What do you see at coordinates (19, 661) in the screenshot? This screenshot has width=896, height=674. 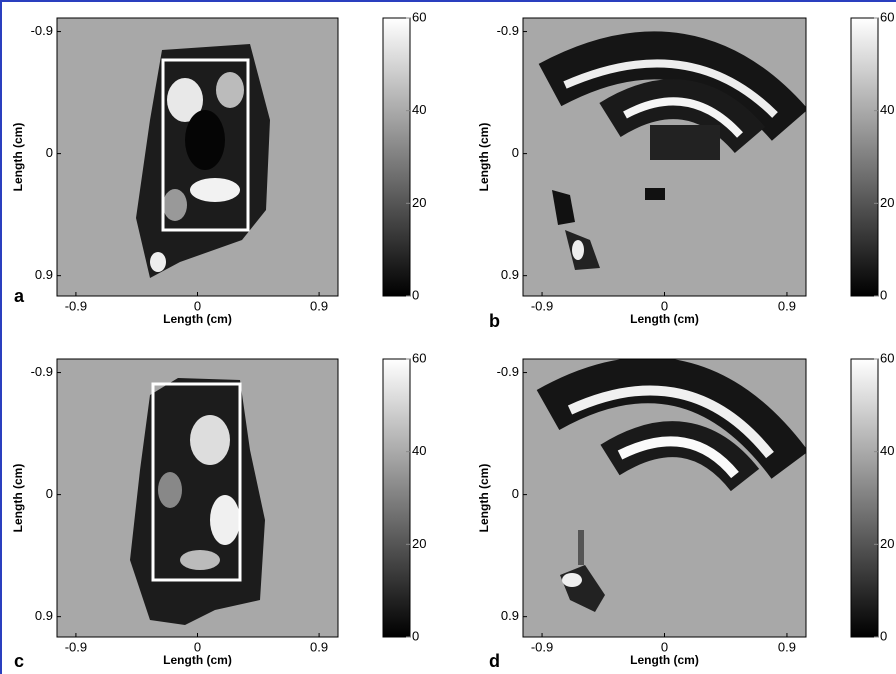 I see `panel-label: c` at bounding box center [19, 661].